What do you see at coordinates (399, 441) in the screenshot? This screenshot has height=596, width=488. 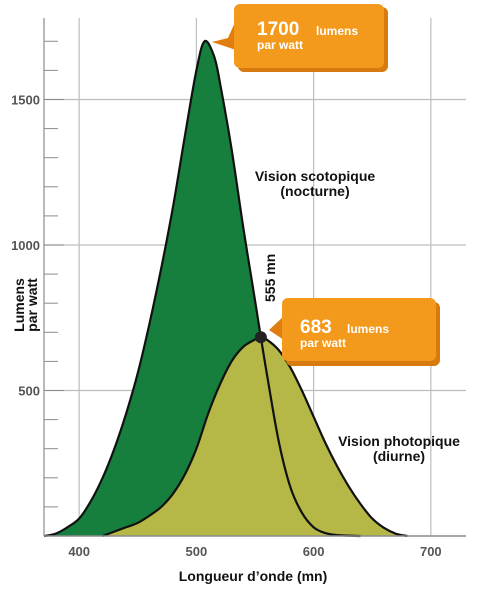 I see `photopic-label-line-1: Vision photopique` at bounding box center [399, 441].